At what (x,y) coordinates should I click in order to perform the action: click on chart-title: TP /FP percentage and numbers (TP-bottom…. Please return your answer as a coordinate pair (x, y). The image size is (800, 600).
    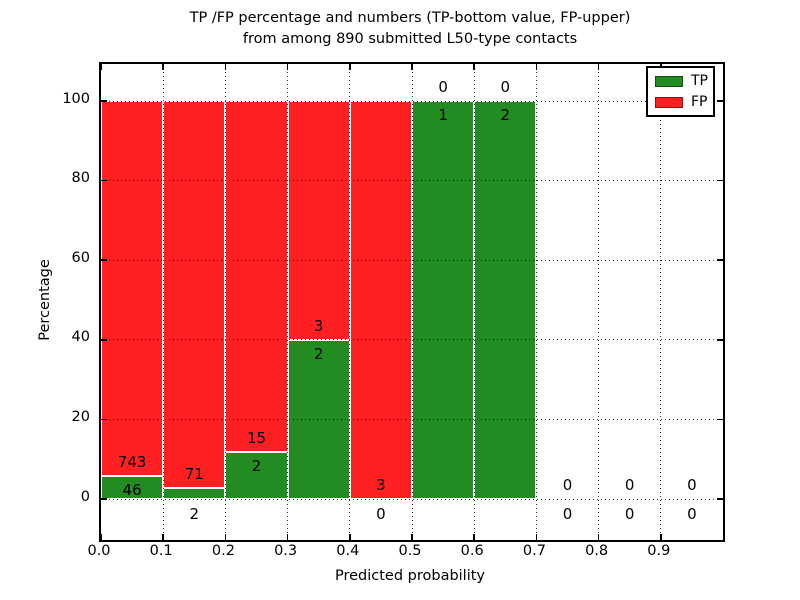
    Looking at the image, I should click on (410, 28).